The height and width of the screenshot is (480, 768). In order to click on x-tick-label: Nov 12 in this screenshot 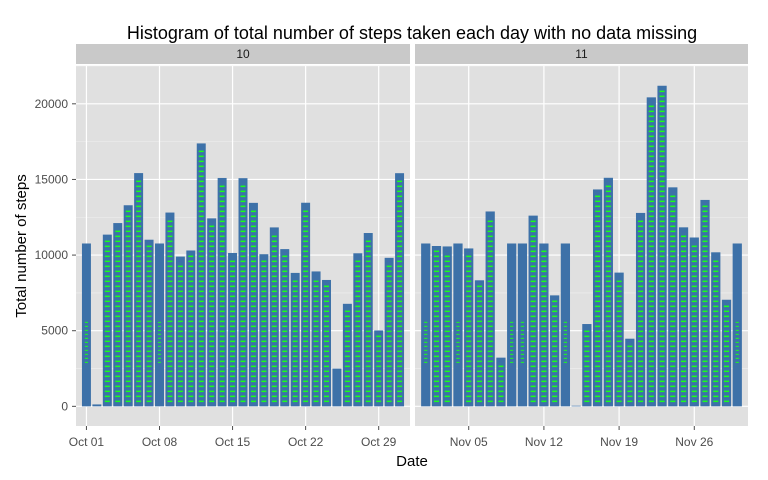, I will do `click(544, 442)`.